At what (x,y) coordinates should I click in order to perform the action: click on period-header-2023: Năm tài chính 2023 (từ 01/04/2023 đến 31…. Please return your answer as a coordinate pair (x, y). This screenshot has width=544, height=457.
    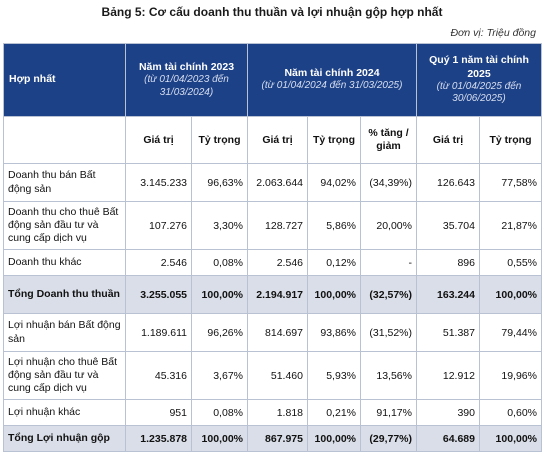
    Looking at the image, I should click on (186, 80).